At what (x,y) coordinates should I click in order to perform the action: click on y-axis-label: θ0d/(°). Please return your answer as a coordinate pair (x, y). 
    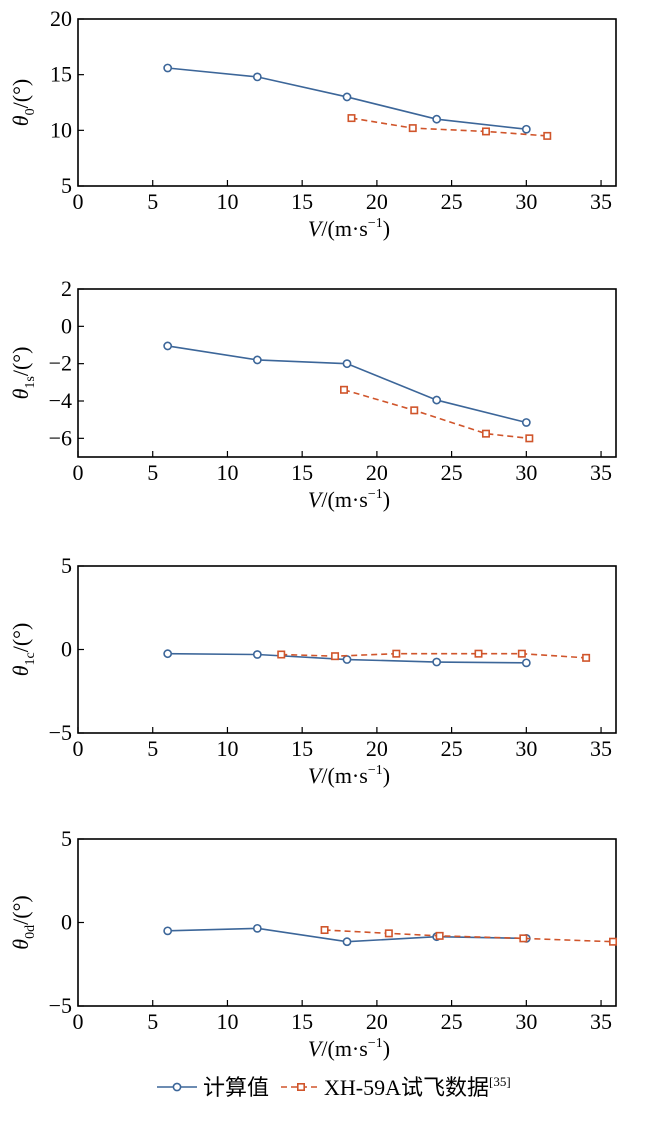
    Looking at the image, I should click on (23, 922).